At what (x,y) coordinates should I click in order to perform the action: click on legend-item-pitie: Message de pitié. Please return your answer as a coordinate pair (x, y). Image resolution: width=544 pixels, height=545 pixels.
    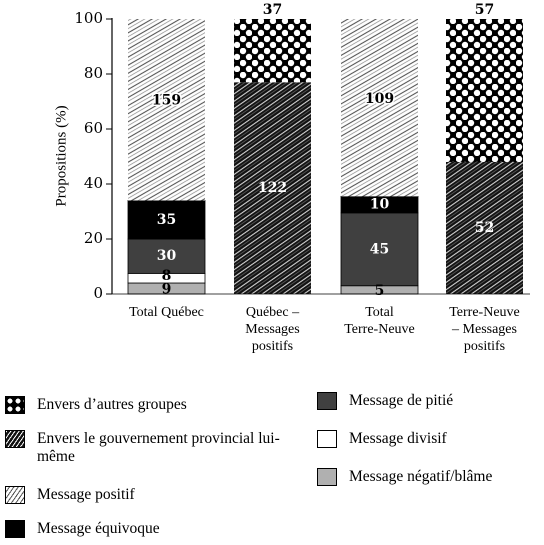
    Looking at the image, I should click on (430, 401).